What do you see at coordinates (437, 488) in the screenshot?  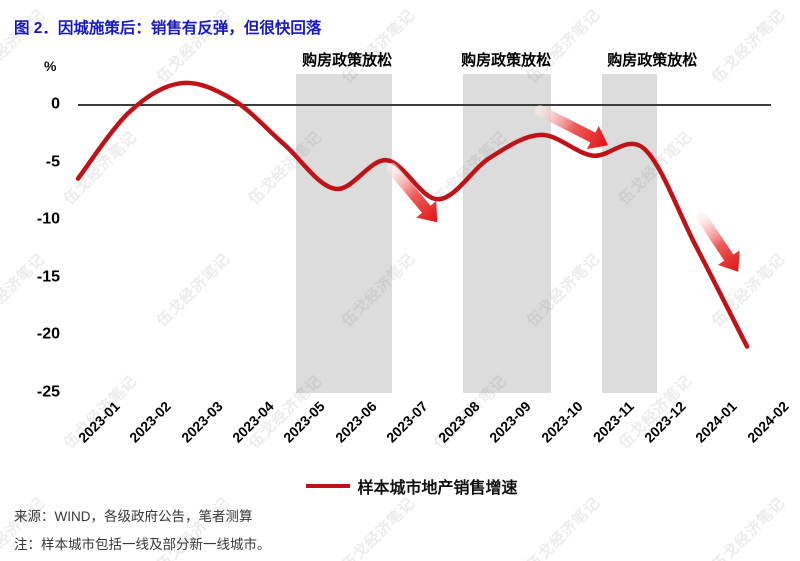 I see `legend-series-label: 样本城市地产销售增速` at bounding box center [437, 488].